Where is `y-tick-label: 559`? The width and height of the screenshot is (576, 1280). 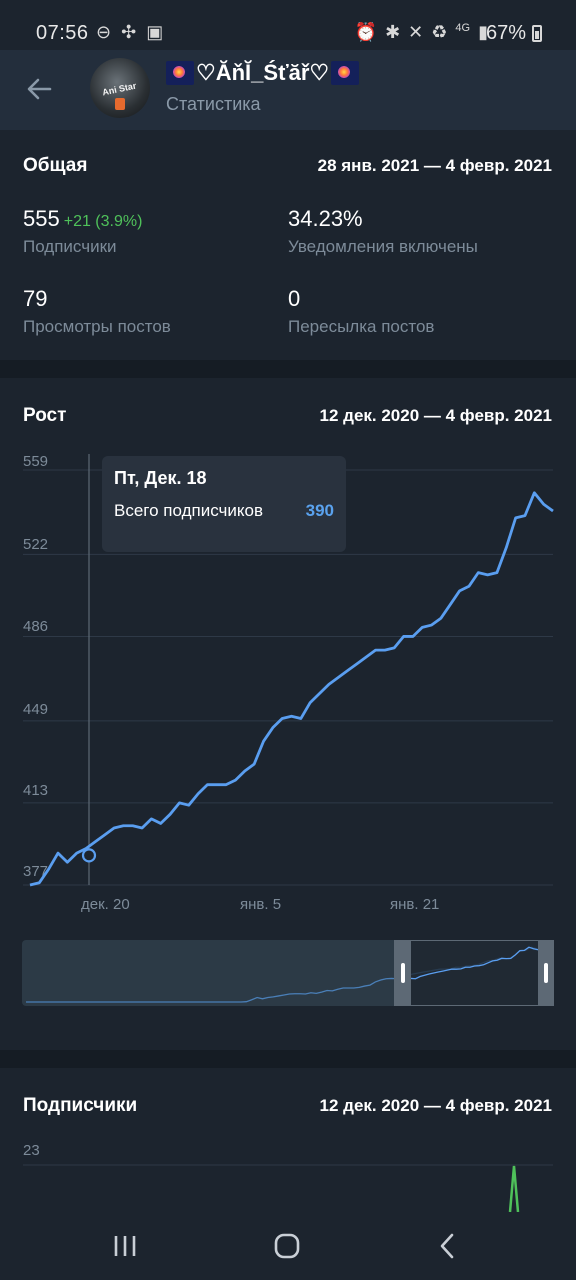
y-tick-label: 559 is located at coordinates (36, 461).